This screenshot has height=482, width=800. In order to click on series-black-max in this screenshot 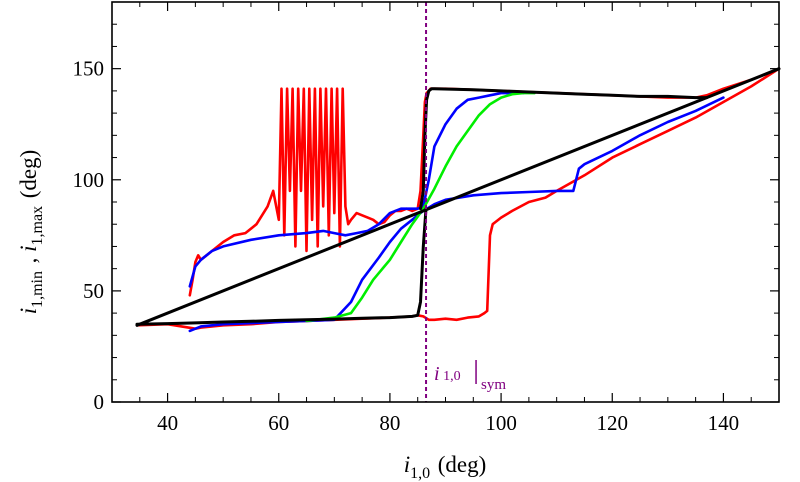, I will do `click(564, 149)`.